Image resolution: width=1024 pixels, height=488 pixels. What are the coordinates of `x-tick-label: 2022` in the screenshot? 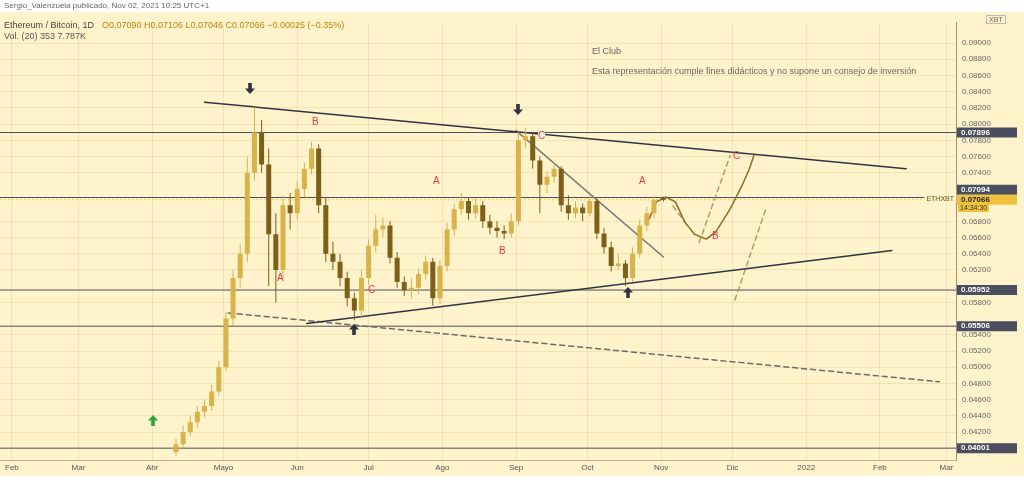 It's located at (806, 468).